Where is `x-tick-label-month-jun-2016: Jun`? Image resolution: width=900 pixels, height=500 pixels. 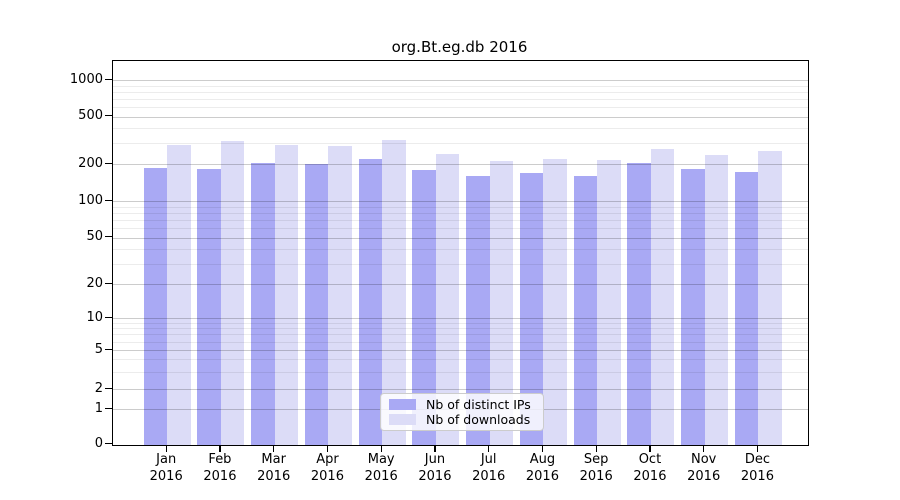 x-tick-label-month-jun-2016: Jun is located at coordinates (435, 459).